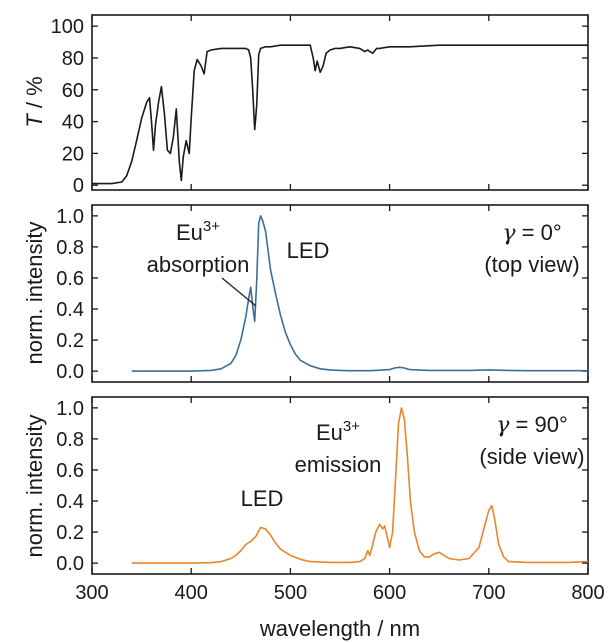  What do you see at coordinates (73, 59) in the screenshot?
I see `y-tick-label: 80` at bounding box center [73, 59].